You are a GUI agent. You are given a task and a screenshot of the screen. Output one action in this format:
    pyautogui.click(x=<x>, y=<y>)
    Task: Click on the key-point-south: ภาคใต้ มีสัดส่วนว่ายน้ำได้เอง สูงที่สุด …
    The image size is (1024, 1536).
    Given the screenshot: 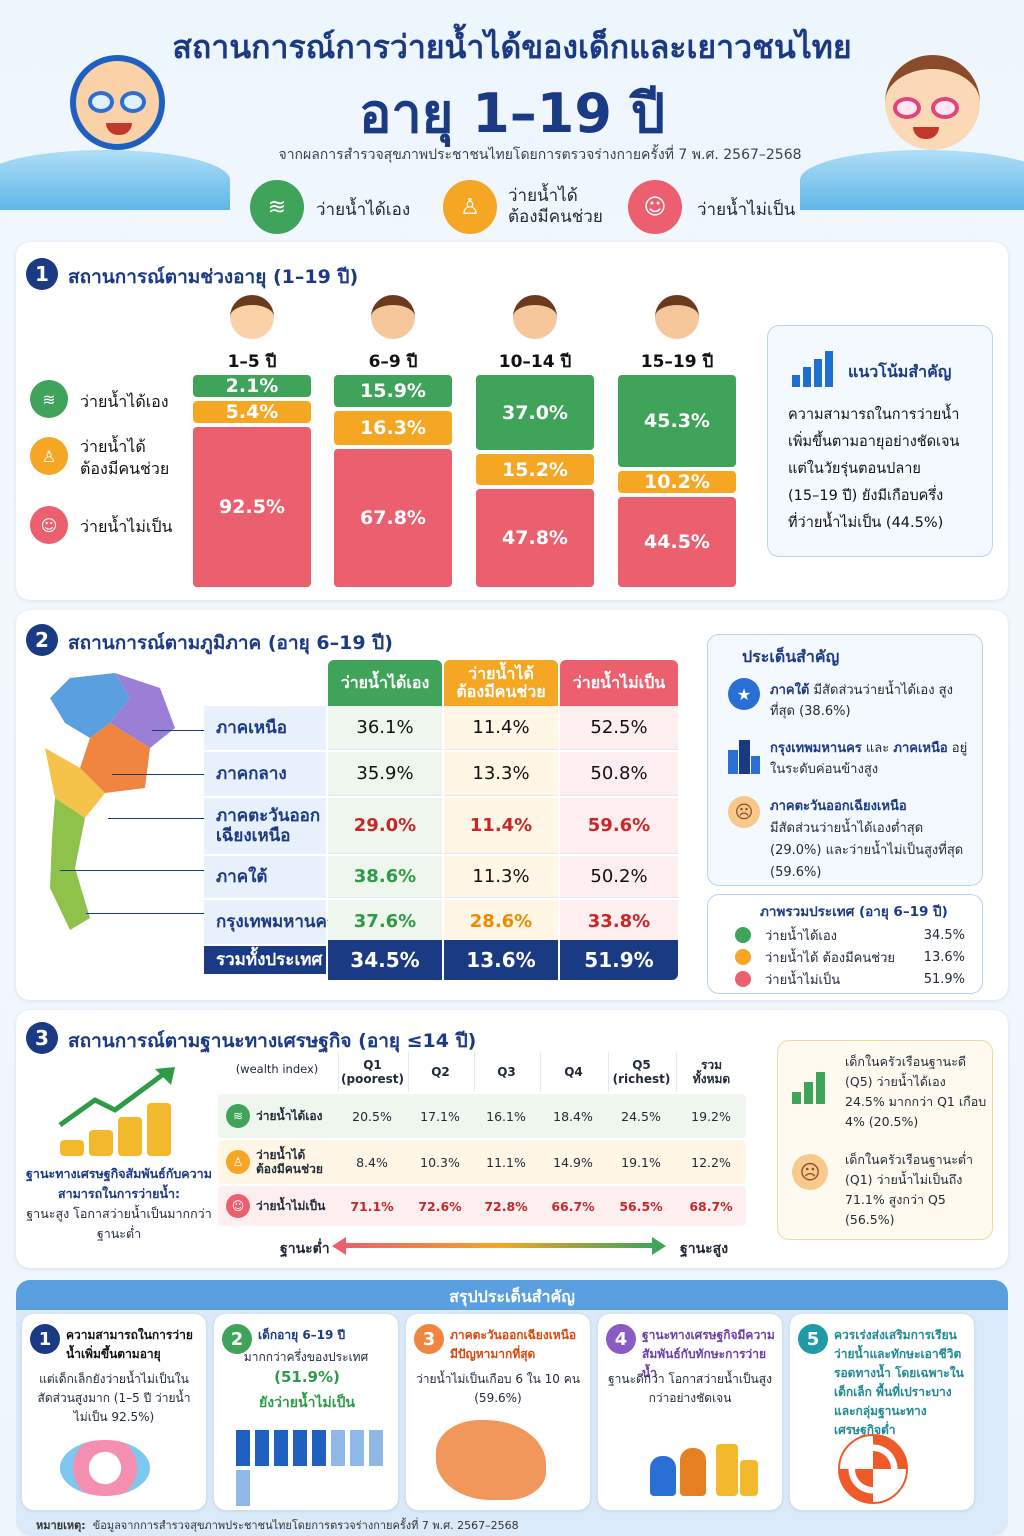 What is the action you would take?
    pyautogui.click(x=861, y=701)
    